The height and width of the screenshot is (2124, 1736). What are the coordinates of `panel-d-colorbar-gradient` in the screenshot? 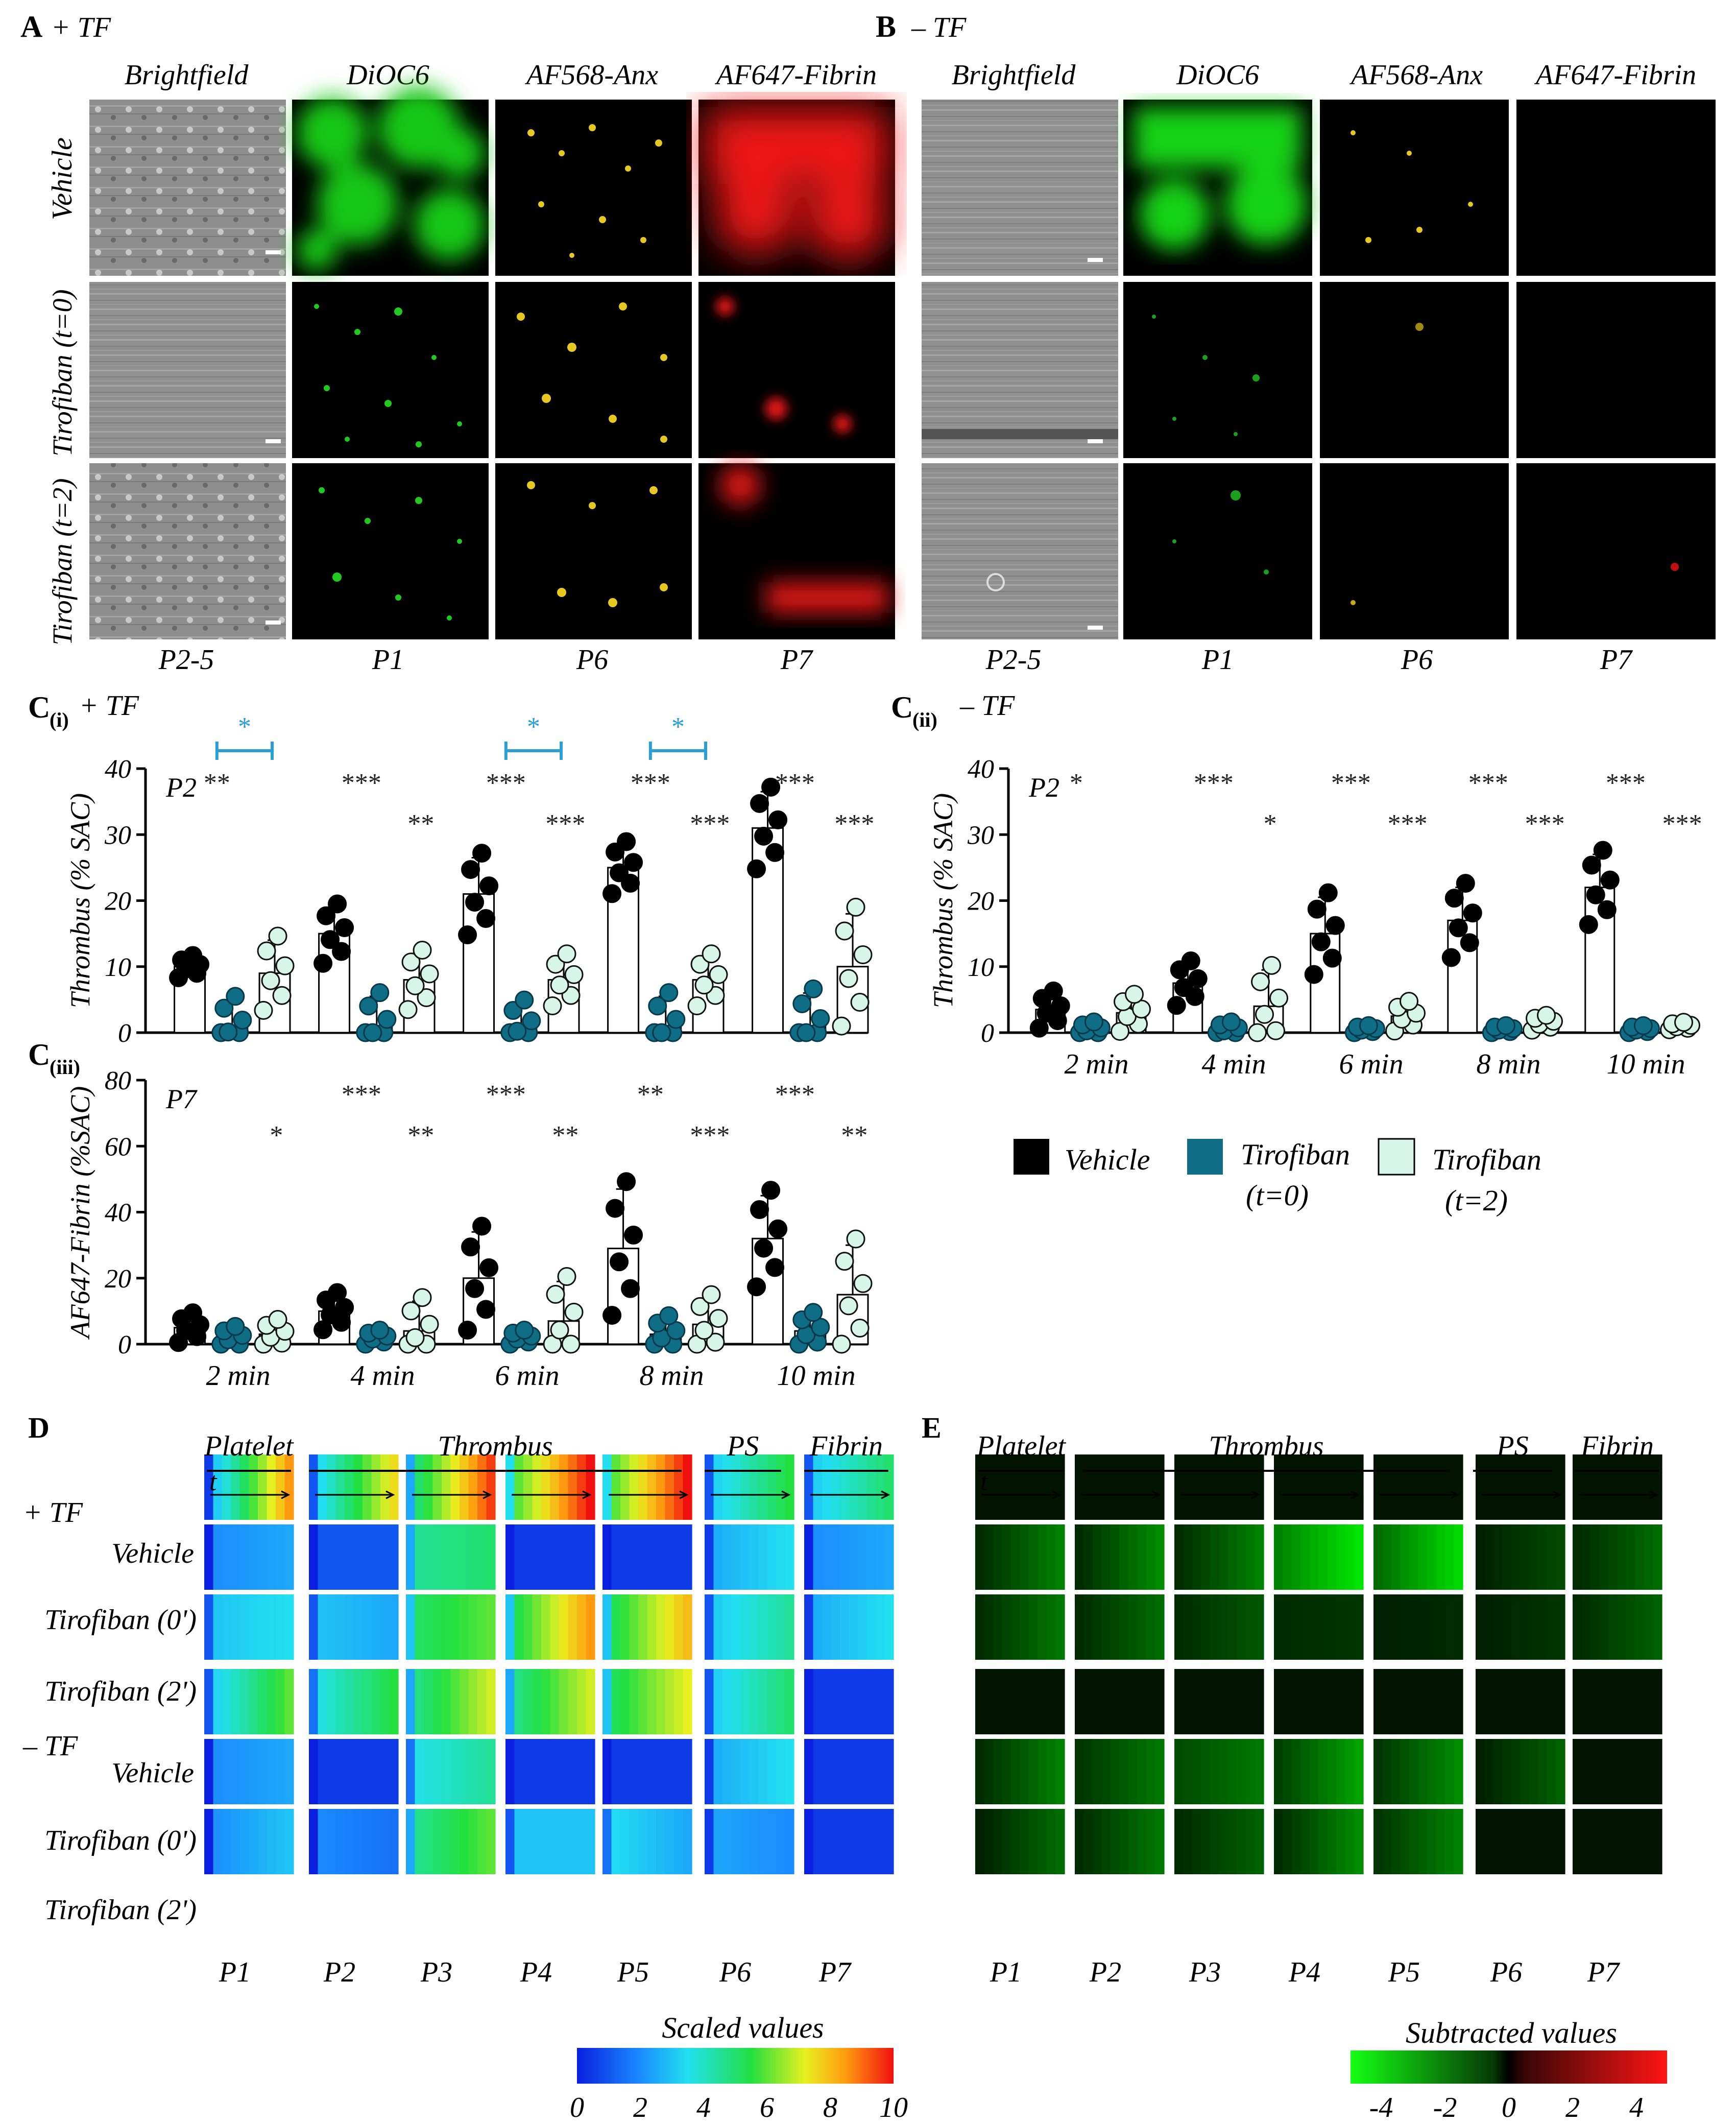 It's located at (735, 2066).